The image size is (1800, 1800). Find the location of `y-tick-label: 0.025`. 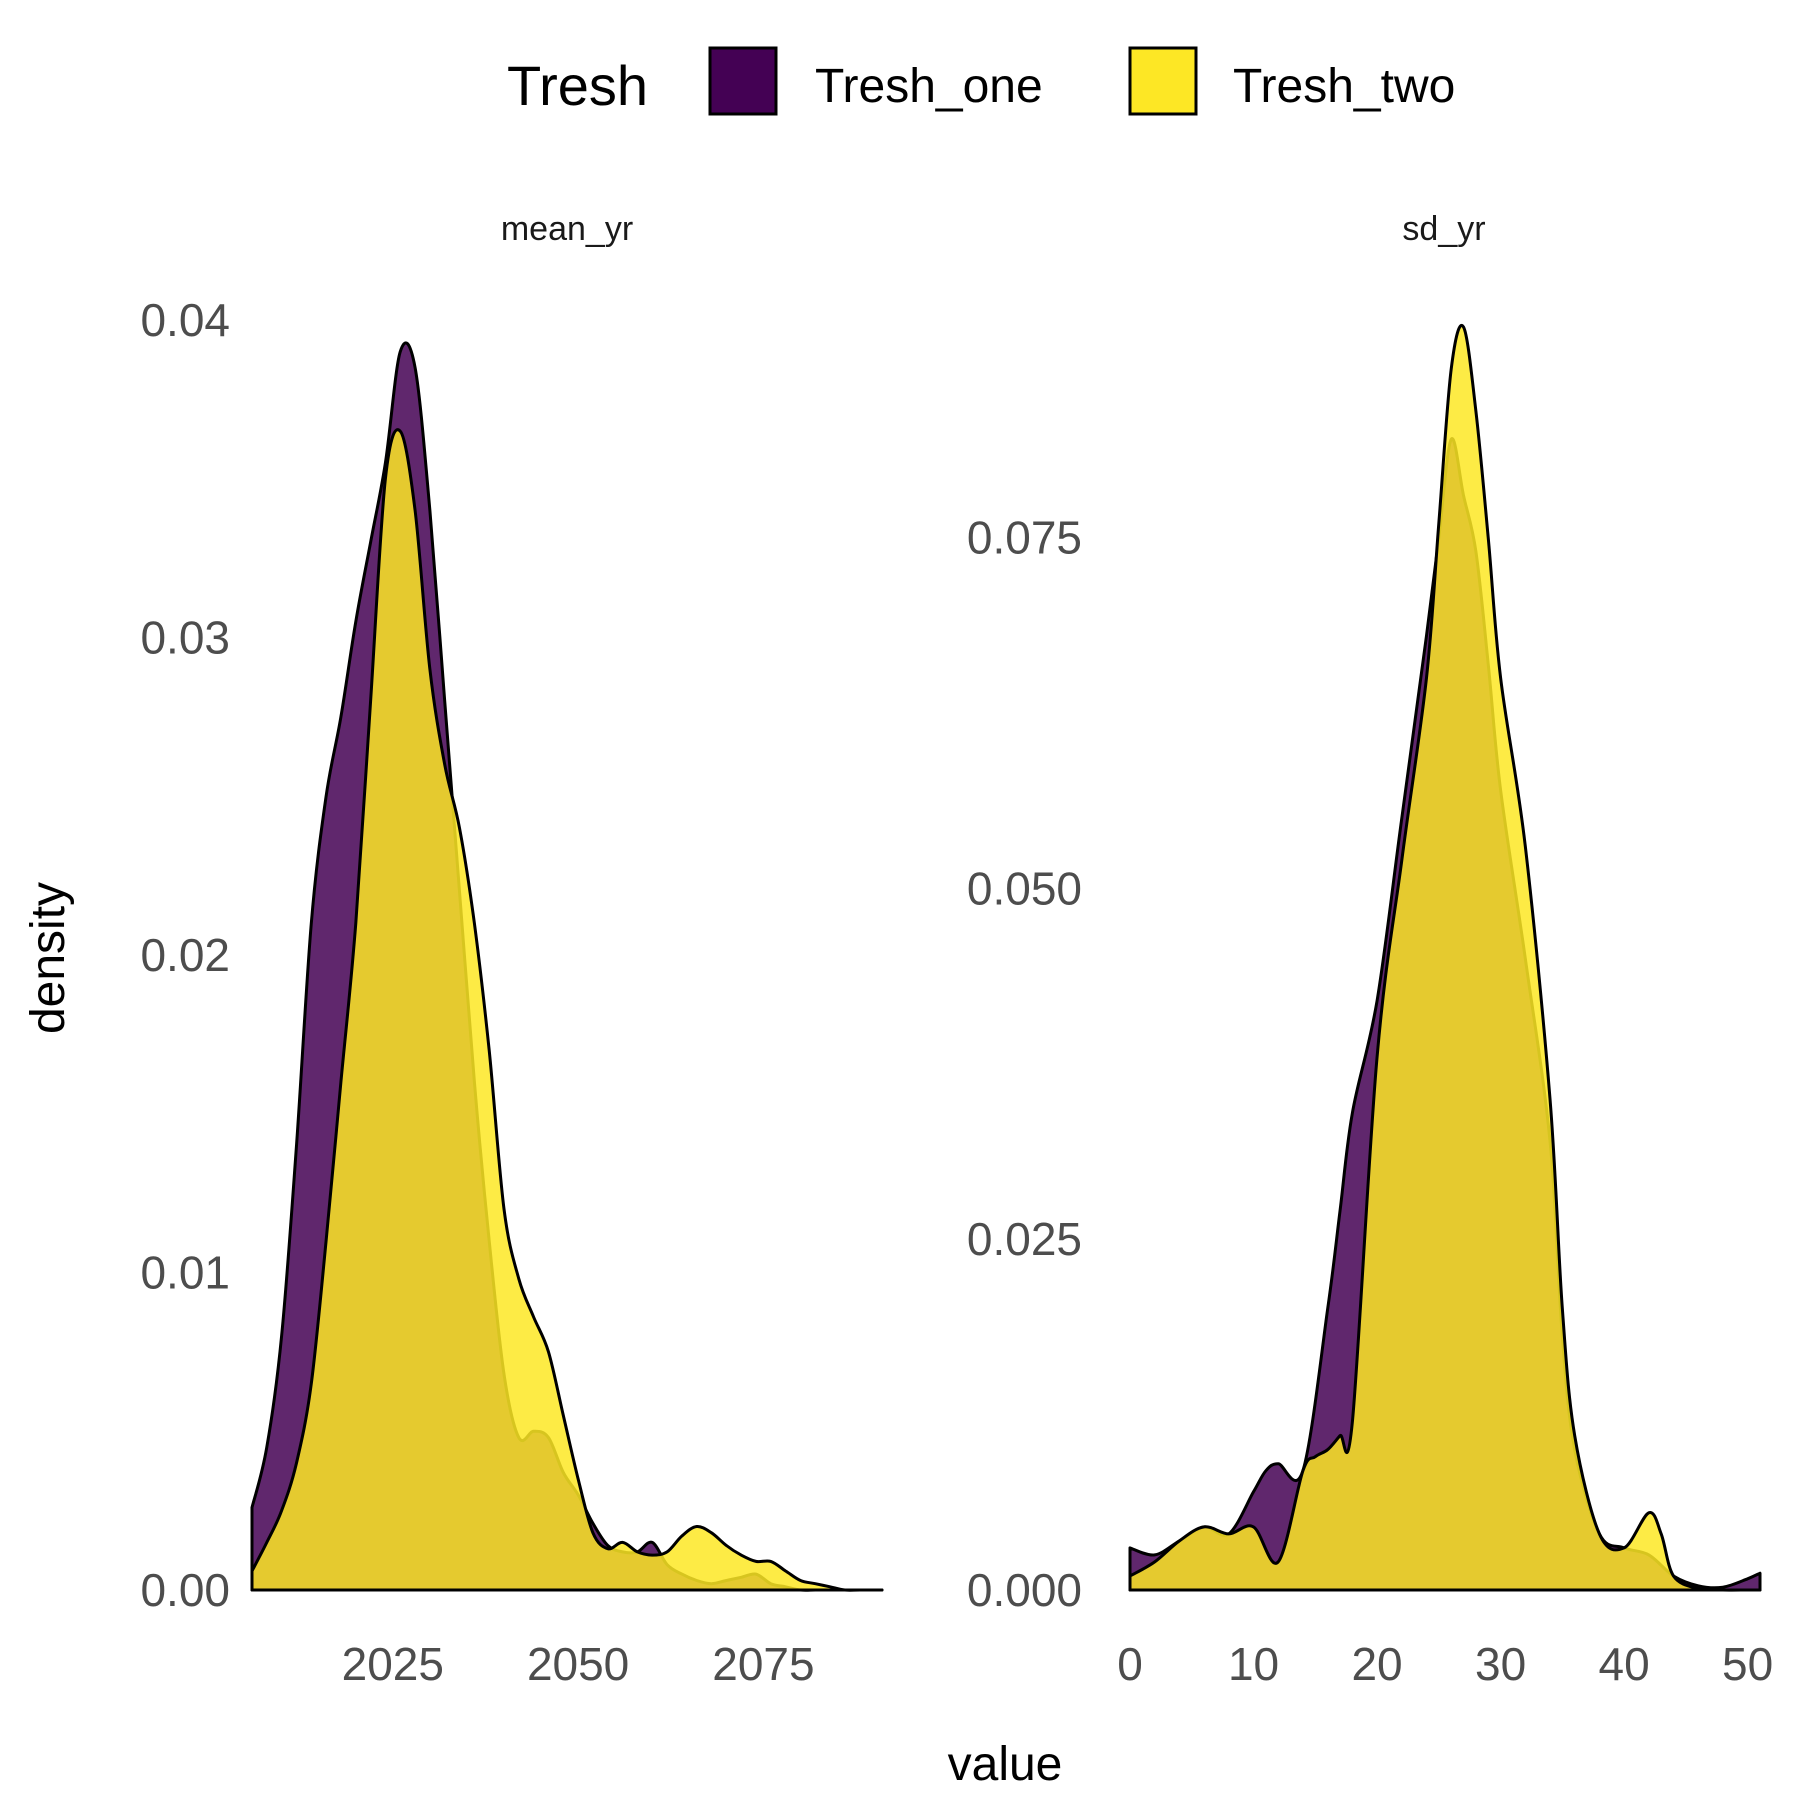

y-tick-label: 0.025 is located at coordinates (1024, 1239).